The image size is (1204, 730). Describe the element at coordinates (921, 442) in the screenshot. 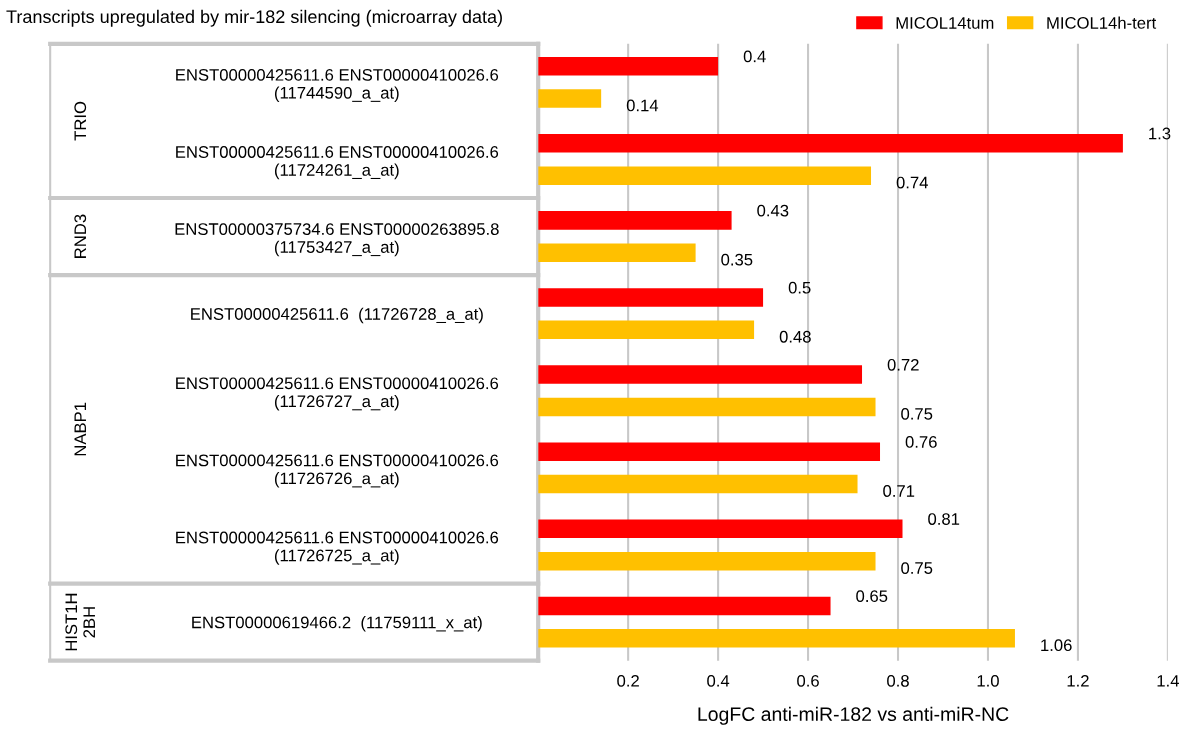

I see `data-label: 0.76` at that location.